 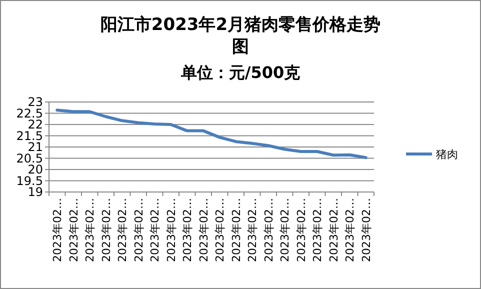 I want to click on y-tick-label: 20.5, so click(x=29, y=158).